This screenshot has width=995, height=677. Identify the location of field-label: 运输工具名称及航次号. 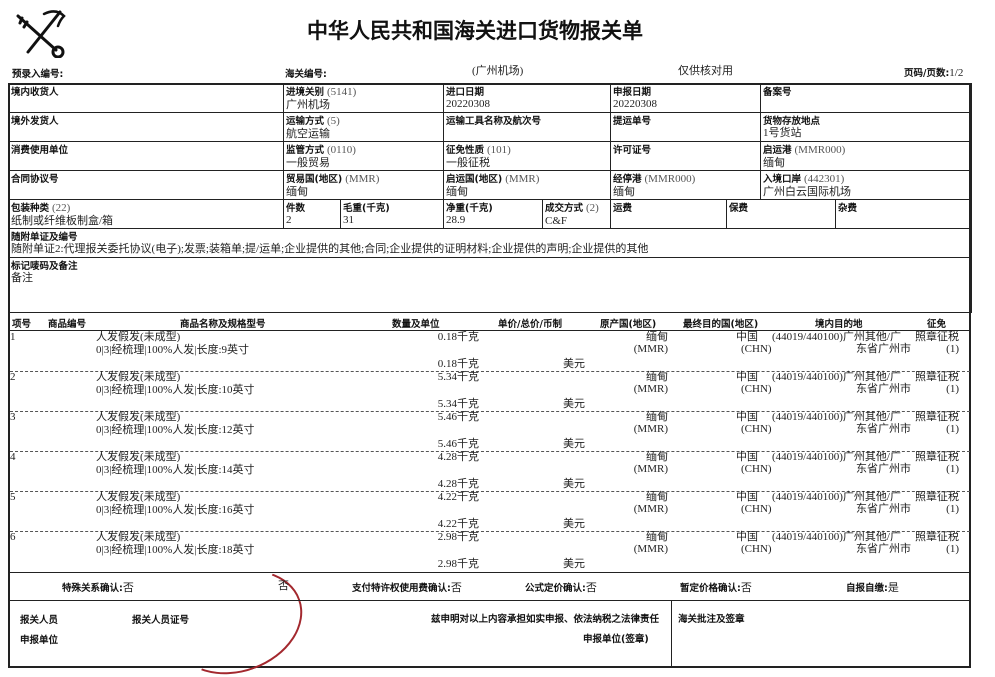
(494, 121).